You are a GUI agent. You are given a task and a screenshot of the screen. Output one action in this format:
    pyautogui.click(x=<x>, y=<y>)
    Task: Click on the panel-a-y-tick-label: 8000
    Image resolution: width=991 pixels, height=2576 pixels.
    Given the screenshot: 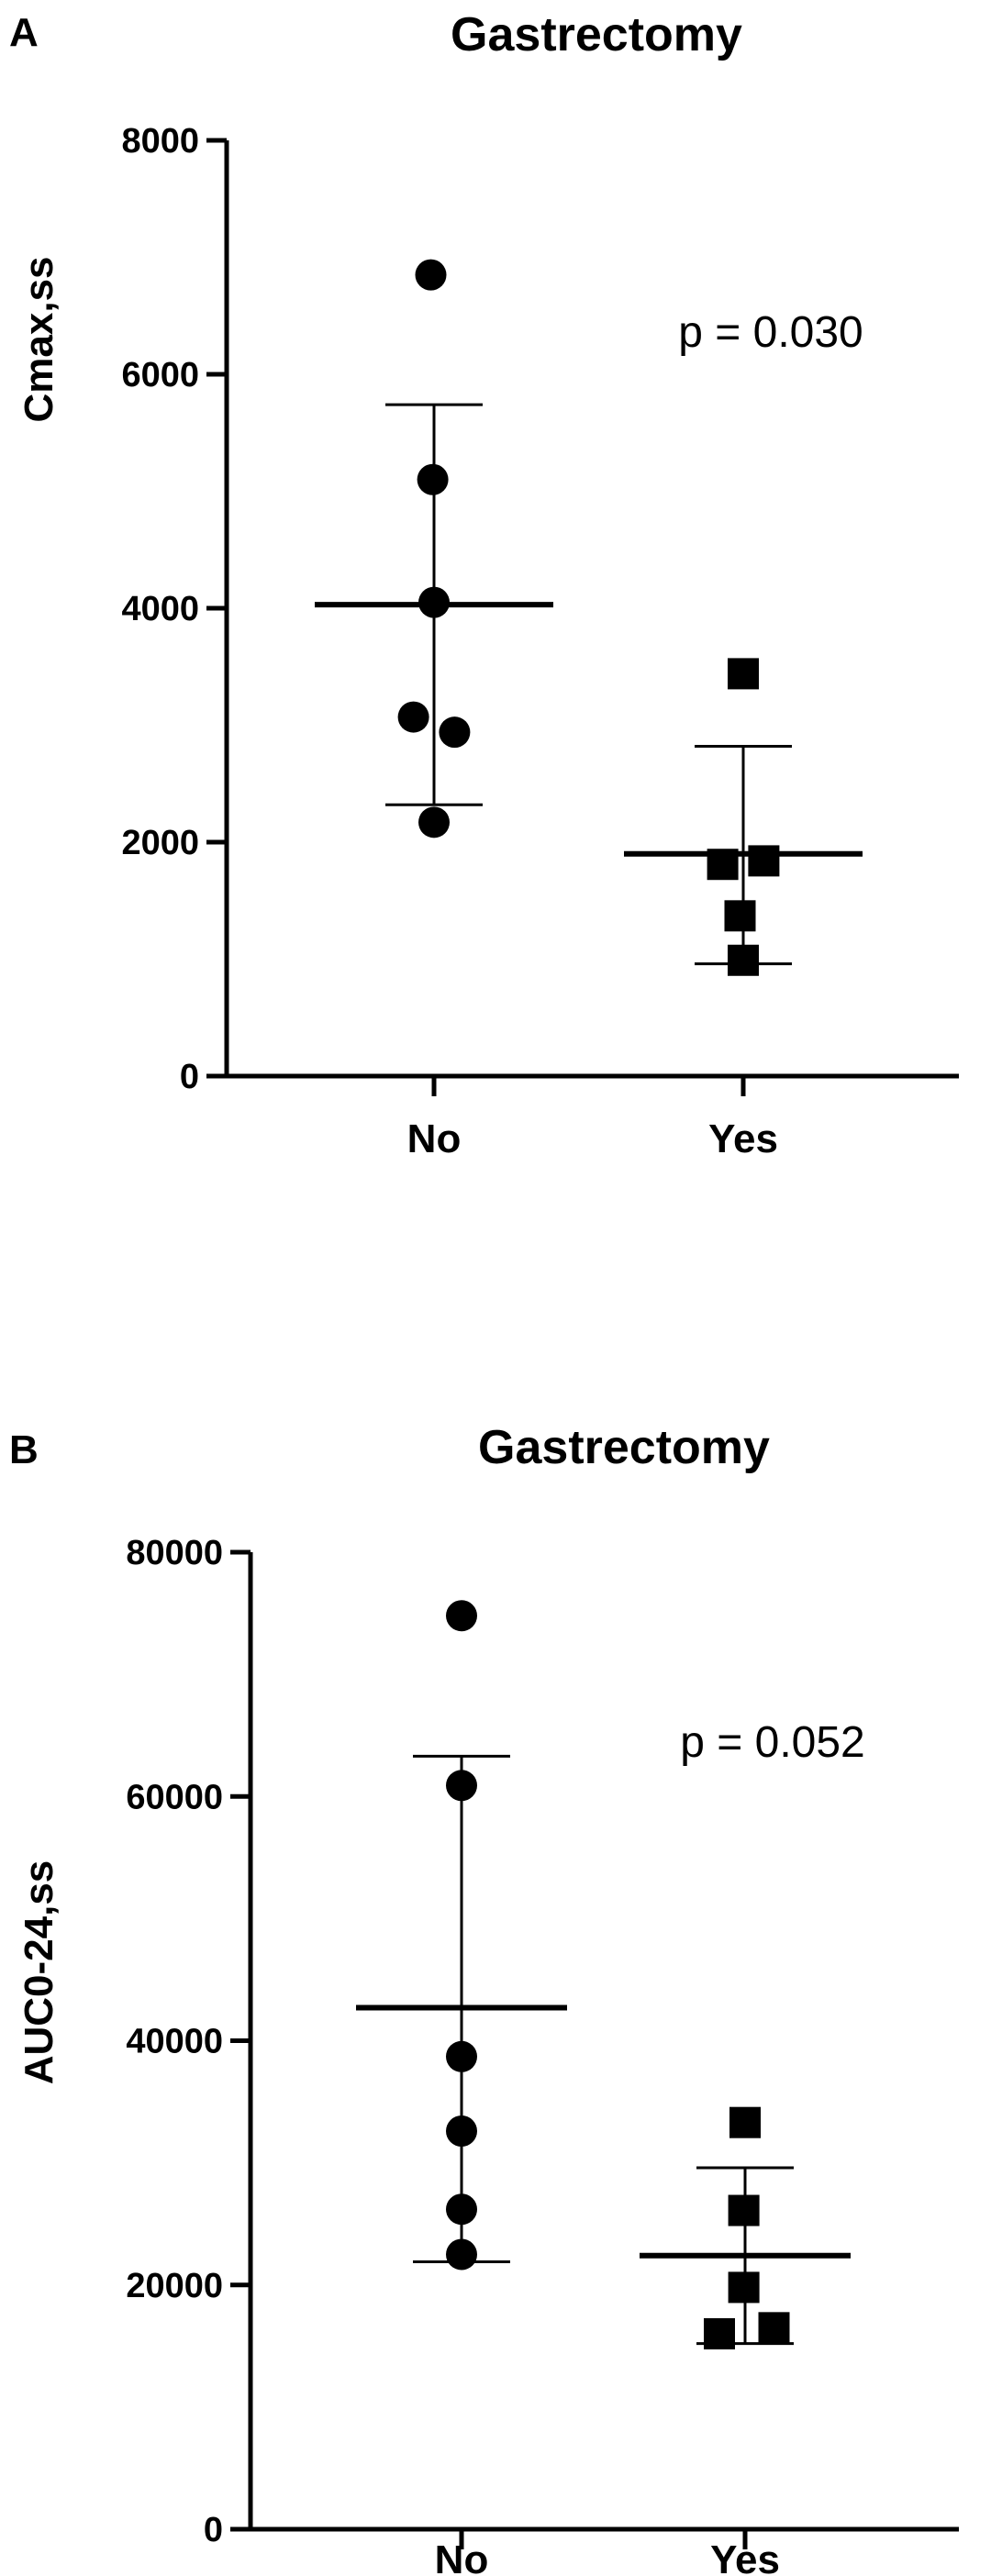 What is the action you would take?
    pyautogui.click(x=160, y=141)
    